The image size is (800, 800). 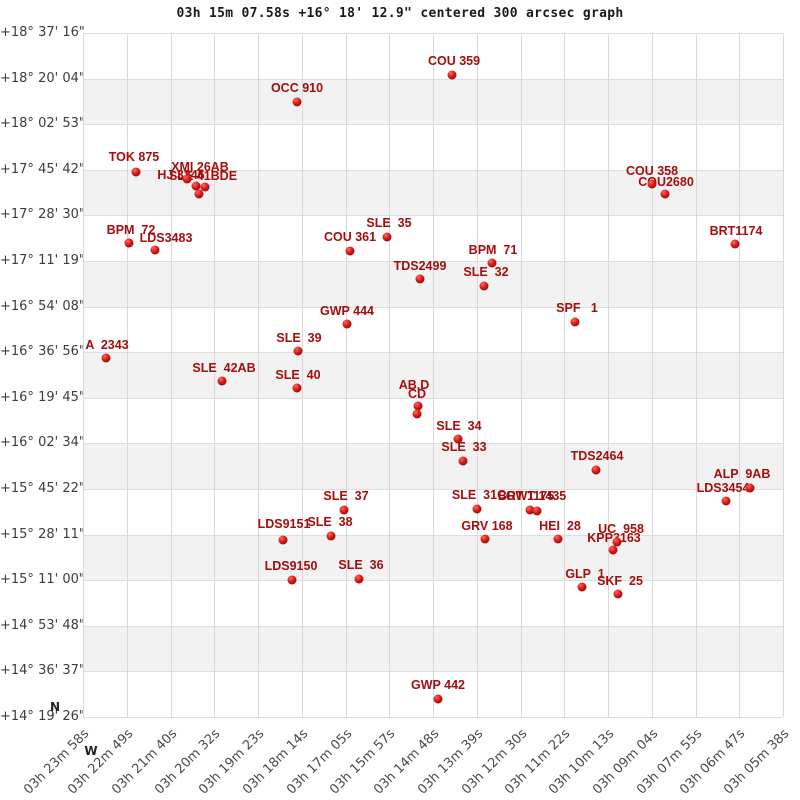 What do you see at coordinates (723, 488) in the screenshot?
I see `star-label: LDS3454` at bounding box center [723, 488].